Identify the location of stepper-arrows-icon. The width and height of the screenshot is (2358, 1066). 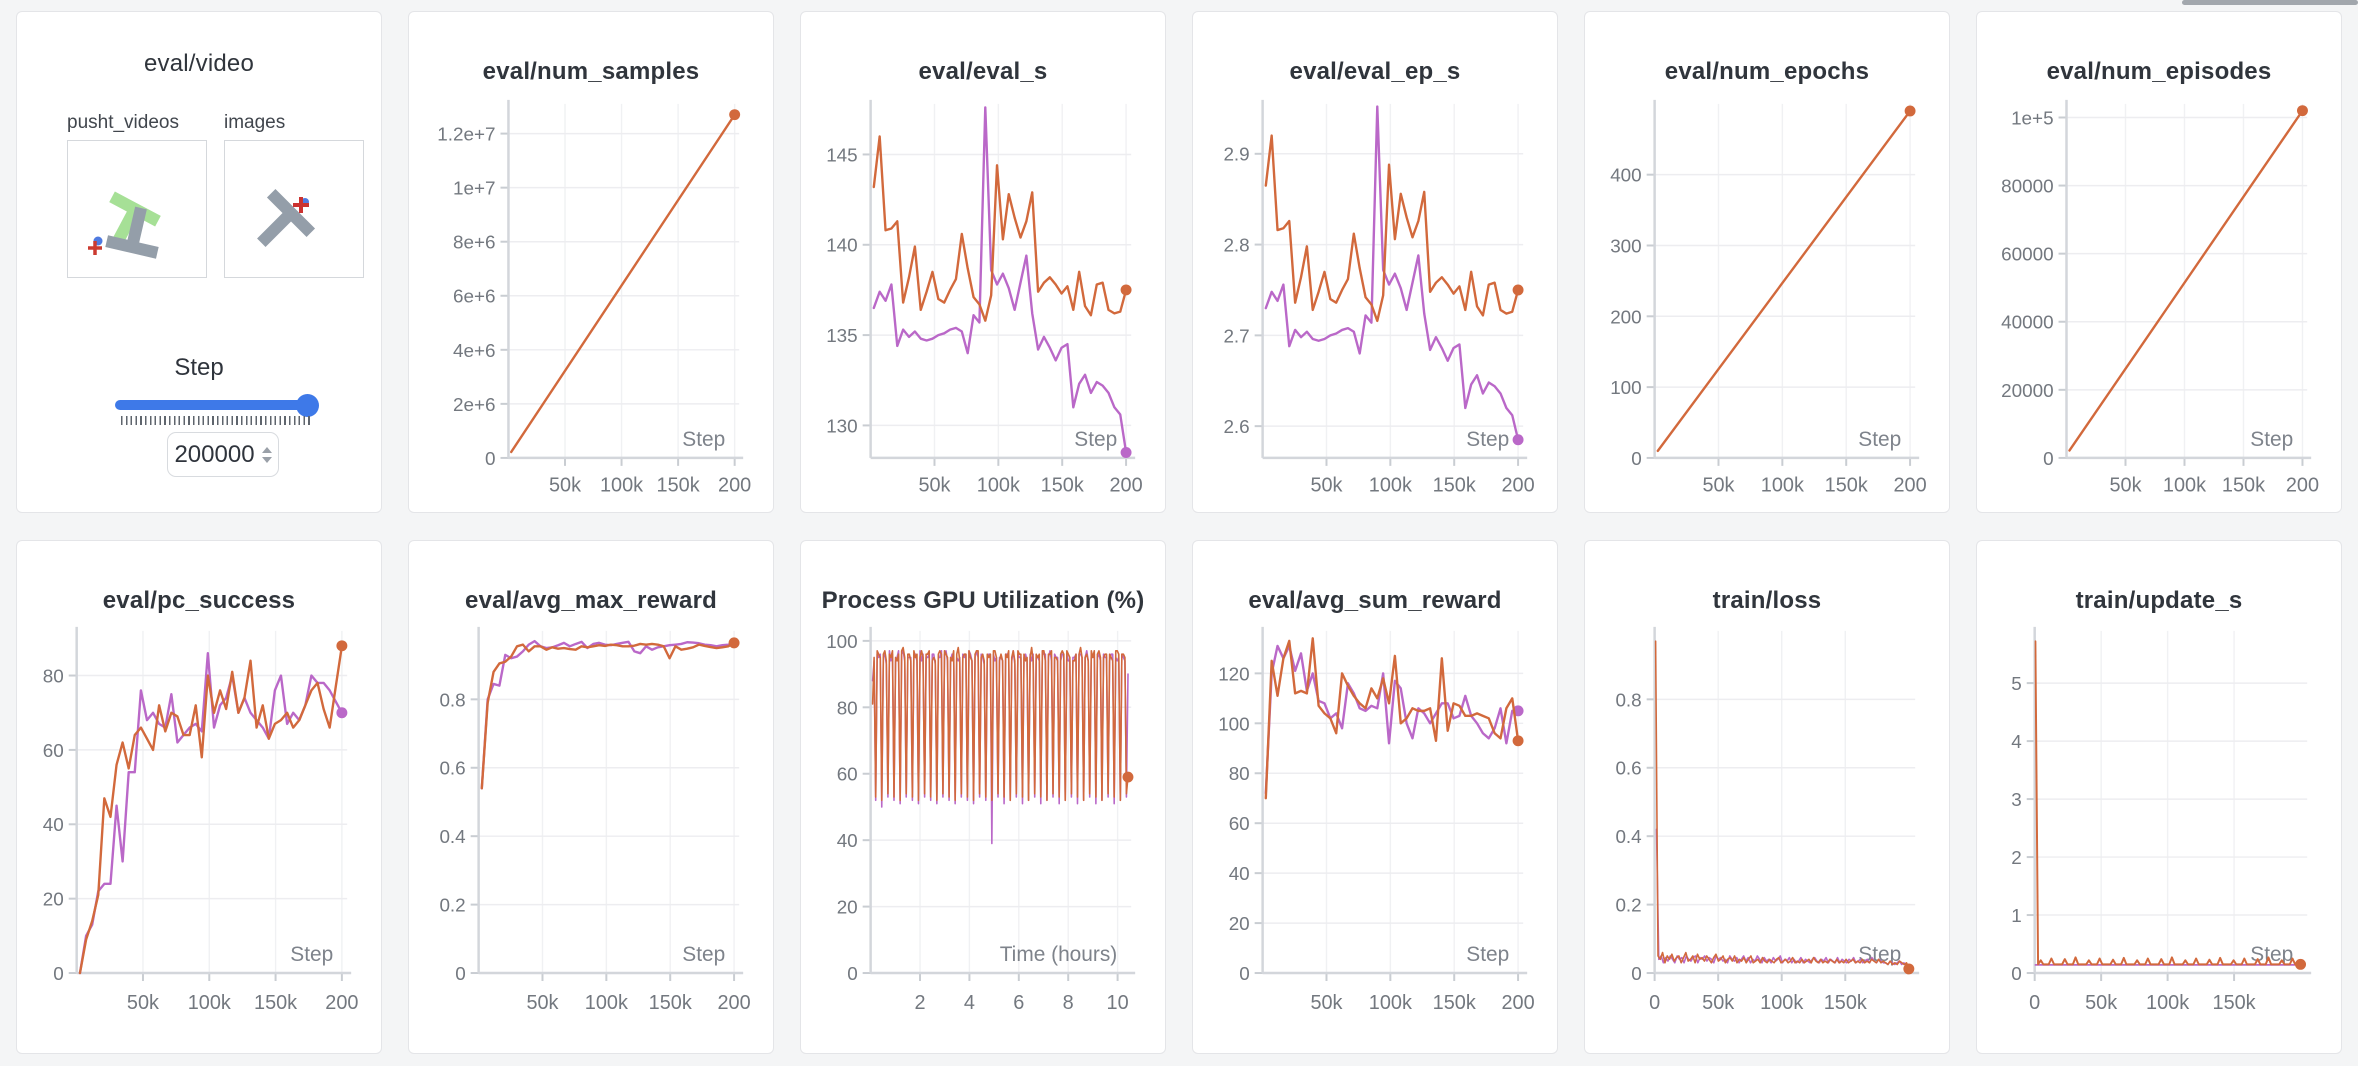
(266, 454).